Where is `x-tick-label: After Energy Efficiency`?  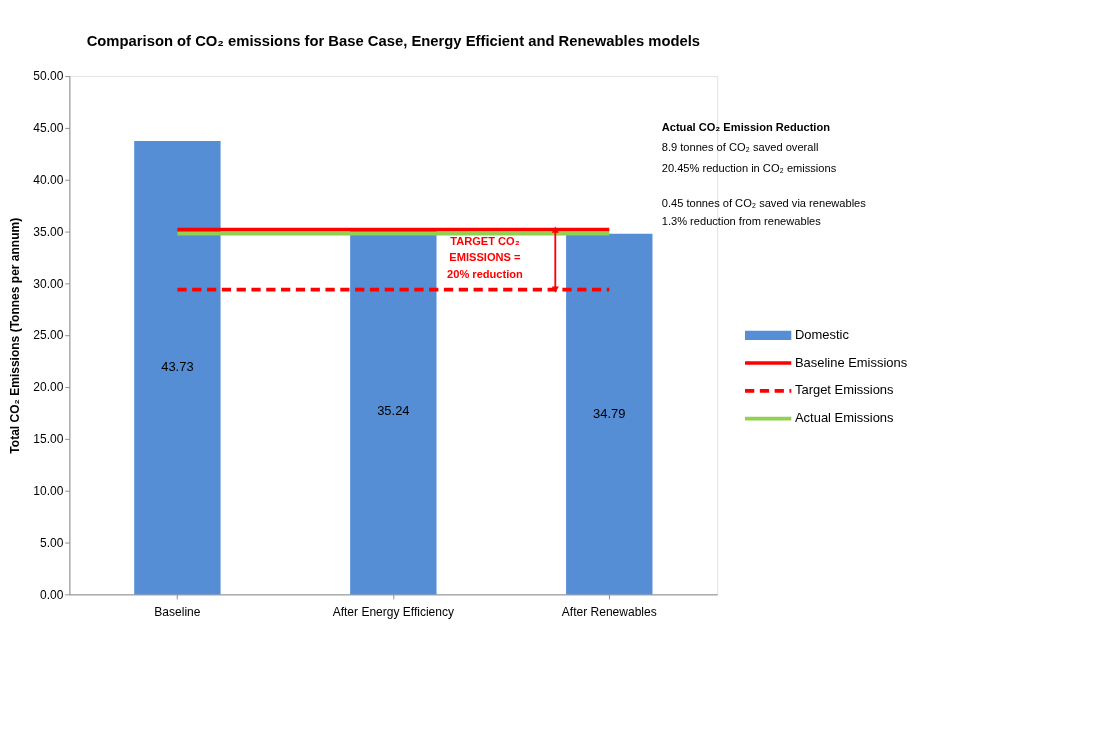
x-tick-label: After Energy Efficiency is located at coordinates (393, 612).